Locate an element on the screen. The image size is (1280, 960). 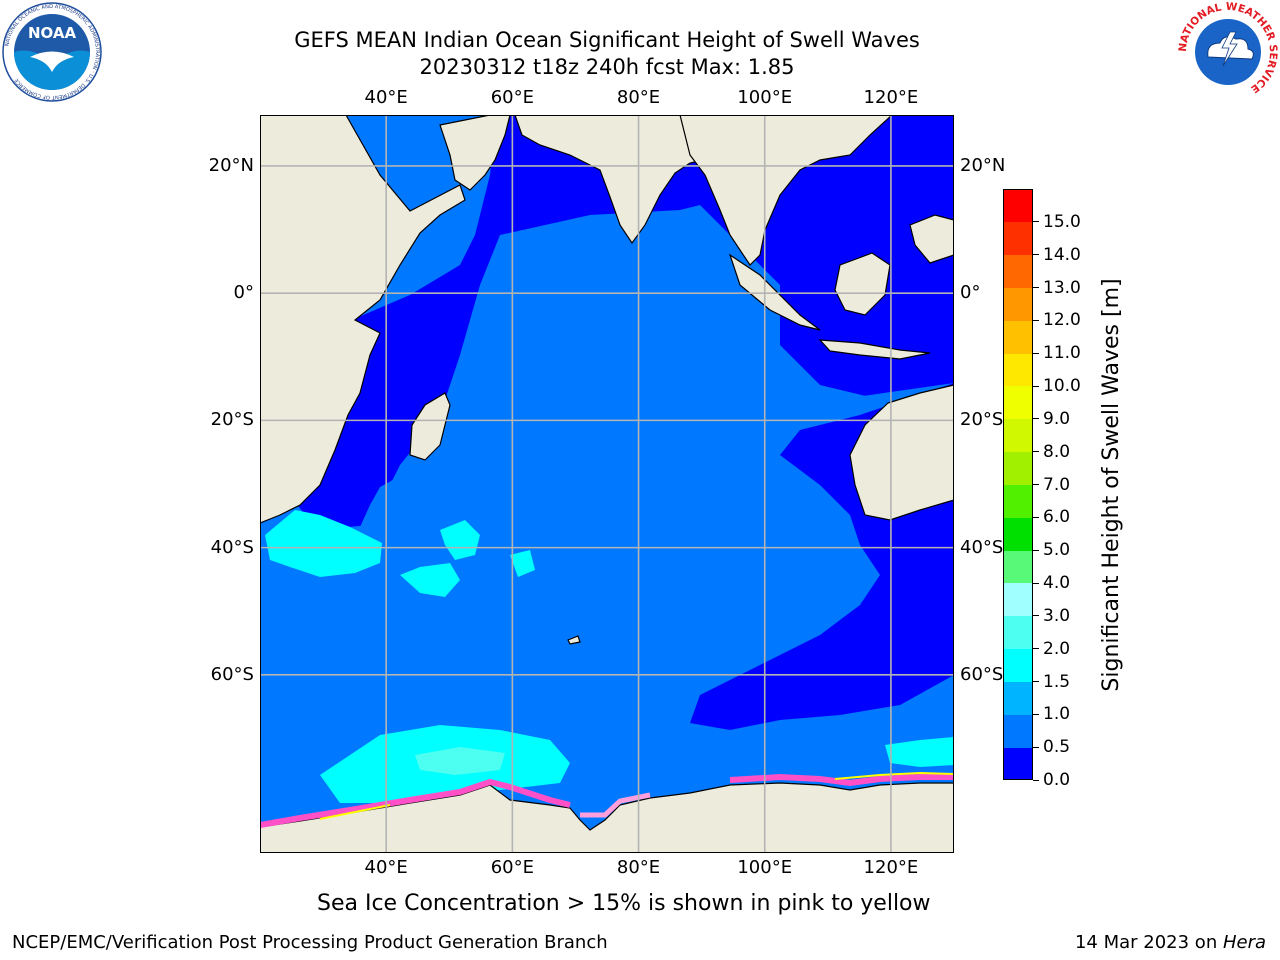
colorbar is located at coordinates (1018, 485).